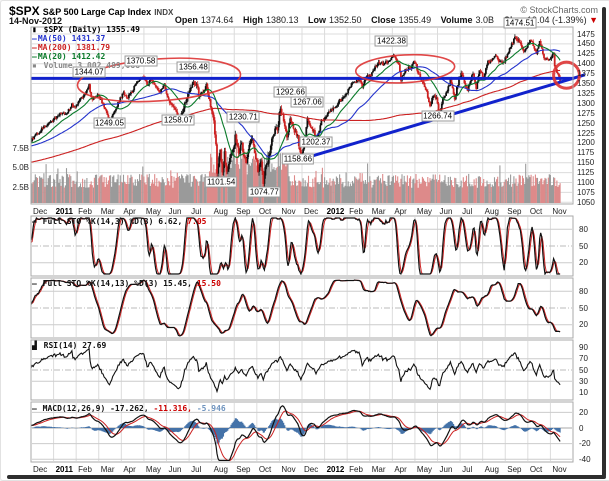 This screenshot has width=609, height=481. What do you see at coordinates (586, 133) in the screenshot?
I see `price-axis-label: 1225` at bounding box center [586, 133].